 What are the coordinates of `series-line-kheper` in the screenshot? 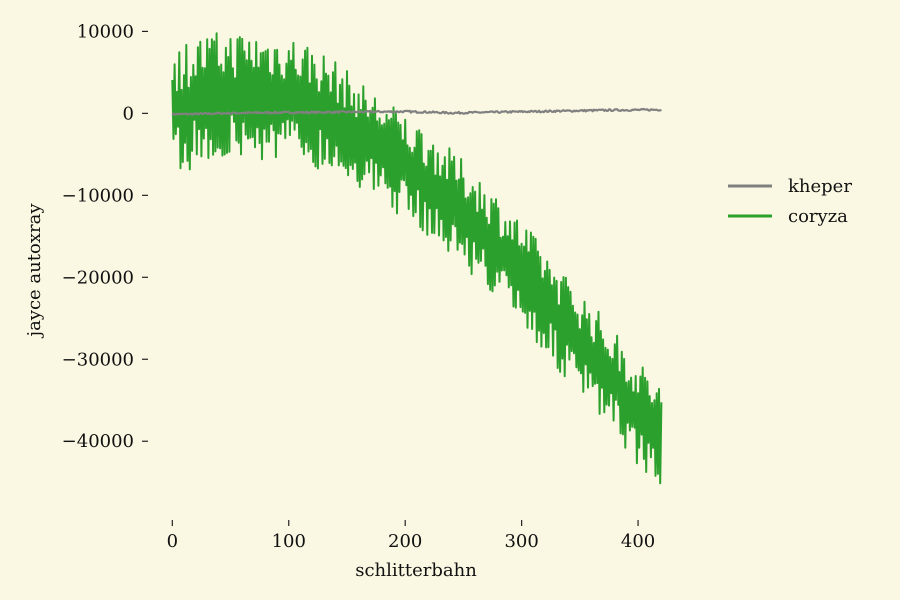 It's located at (416, 111).